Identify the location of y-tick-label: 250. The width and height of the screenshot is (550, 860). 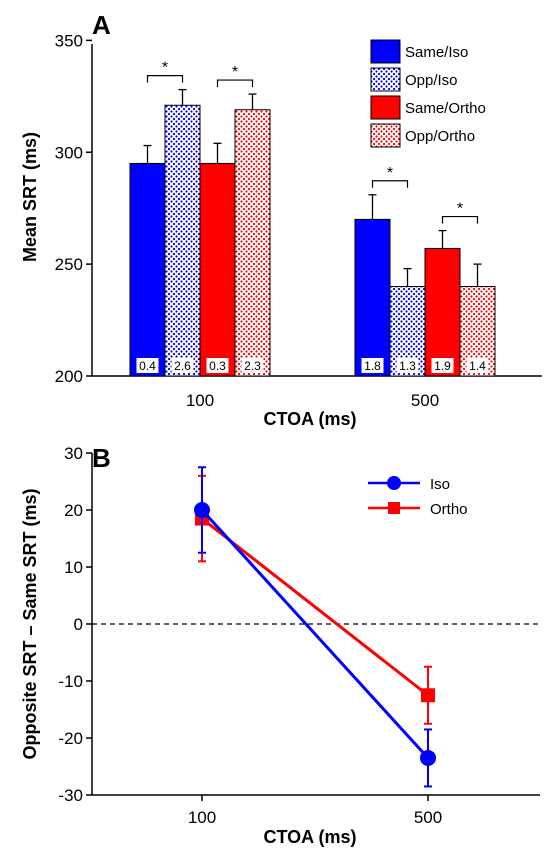
(69, 264).